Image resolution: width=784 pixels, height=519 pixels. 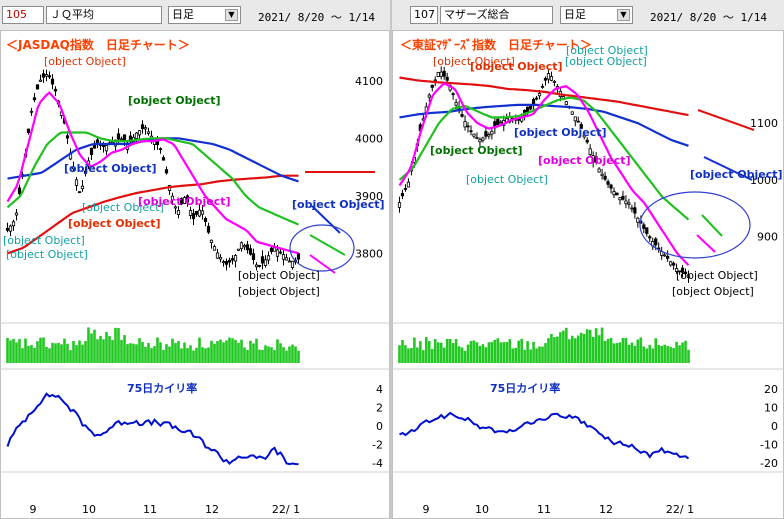 What do you see at coordinates (104, 15) in the screenshot?
I see `symbol-name-field: ＪＱ平均` at bounding box center [104, 15].